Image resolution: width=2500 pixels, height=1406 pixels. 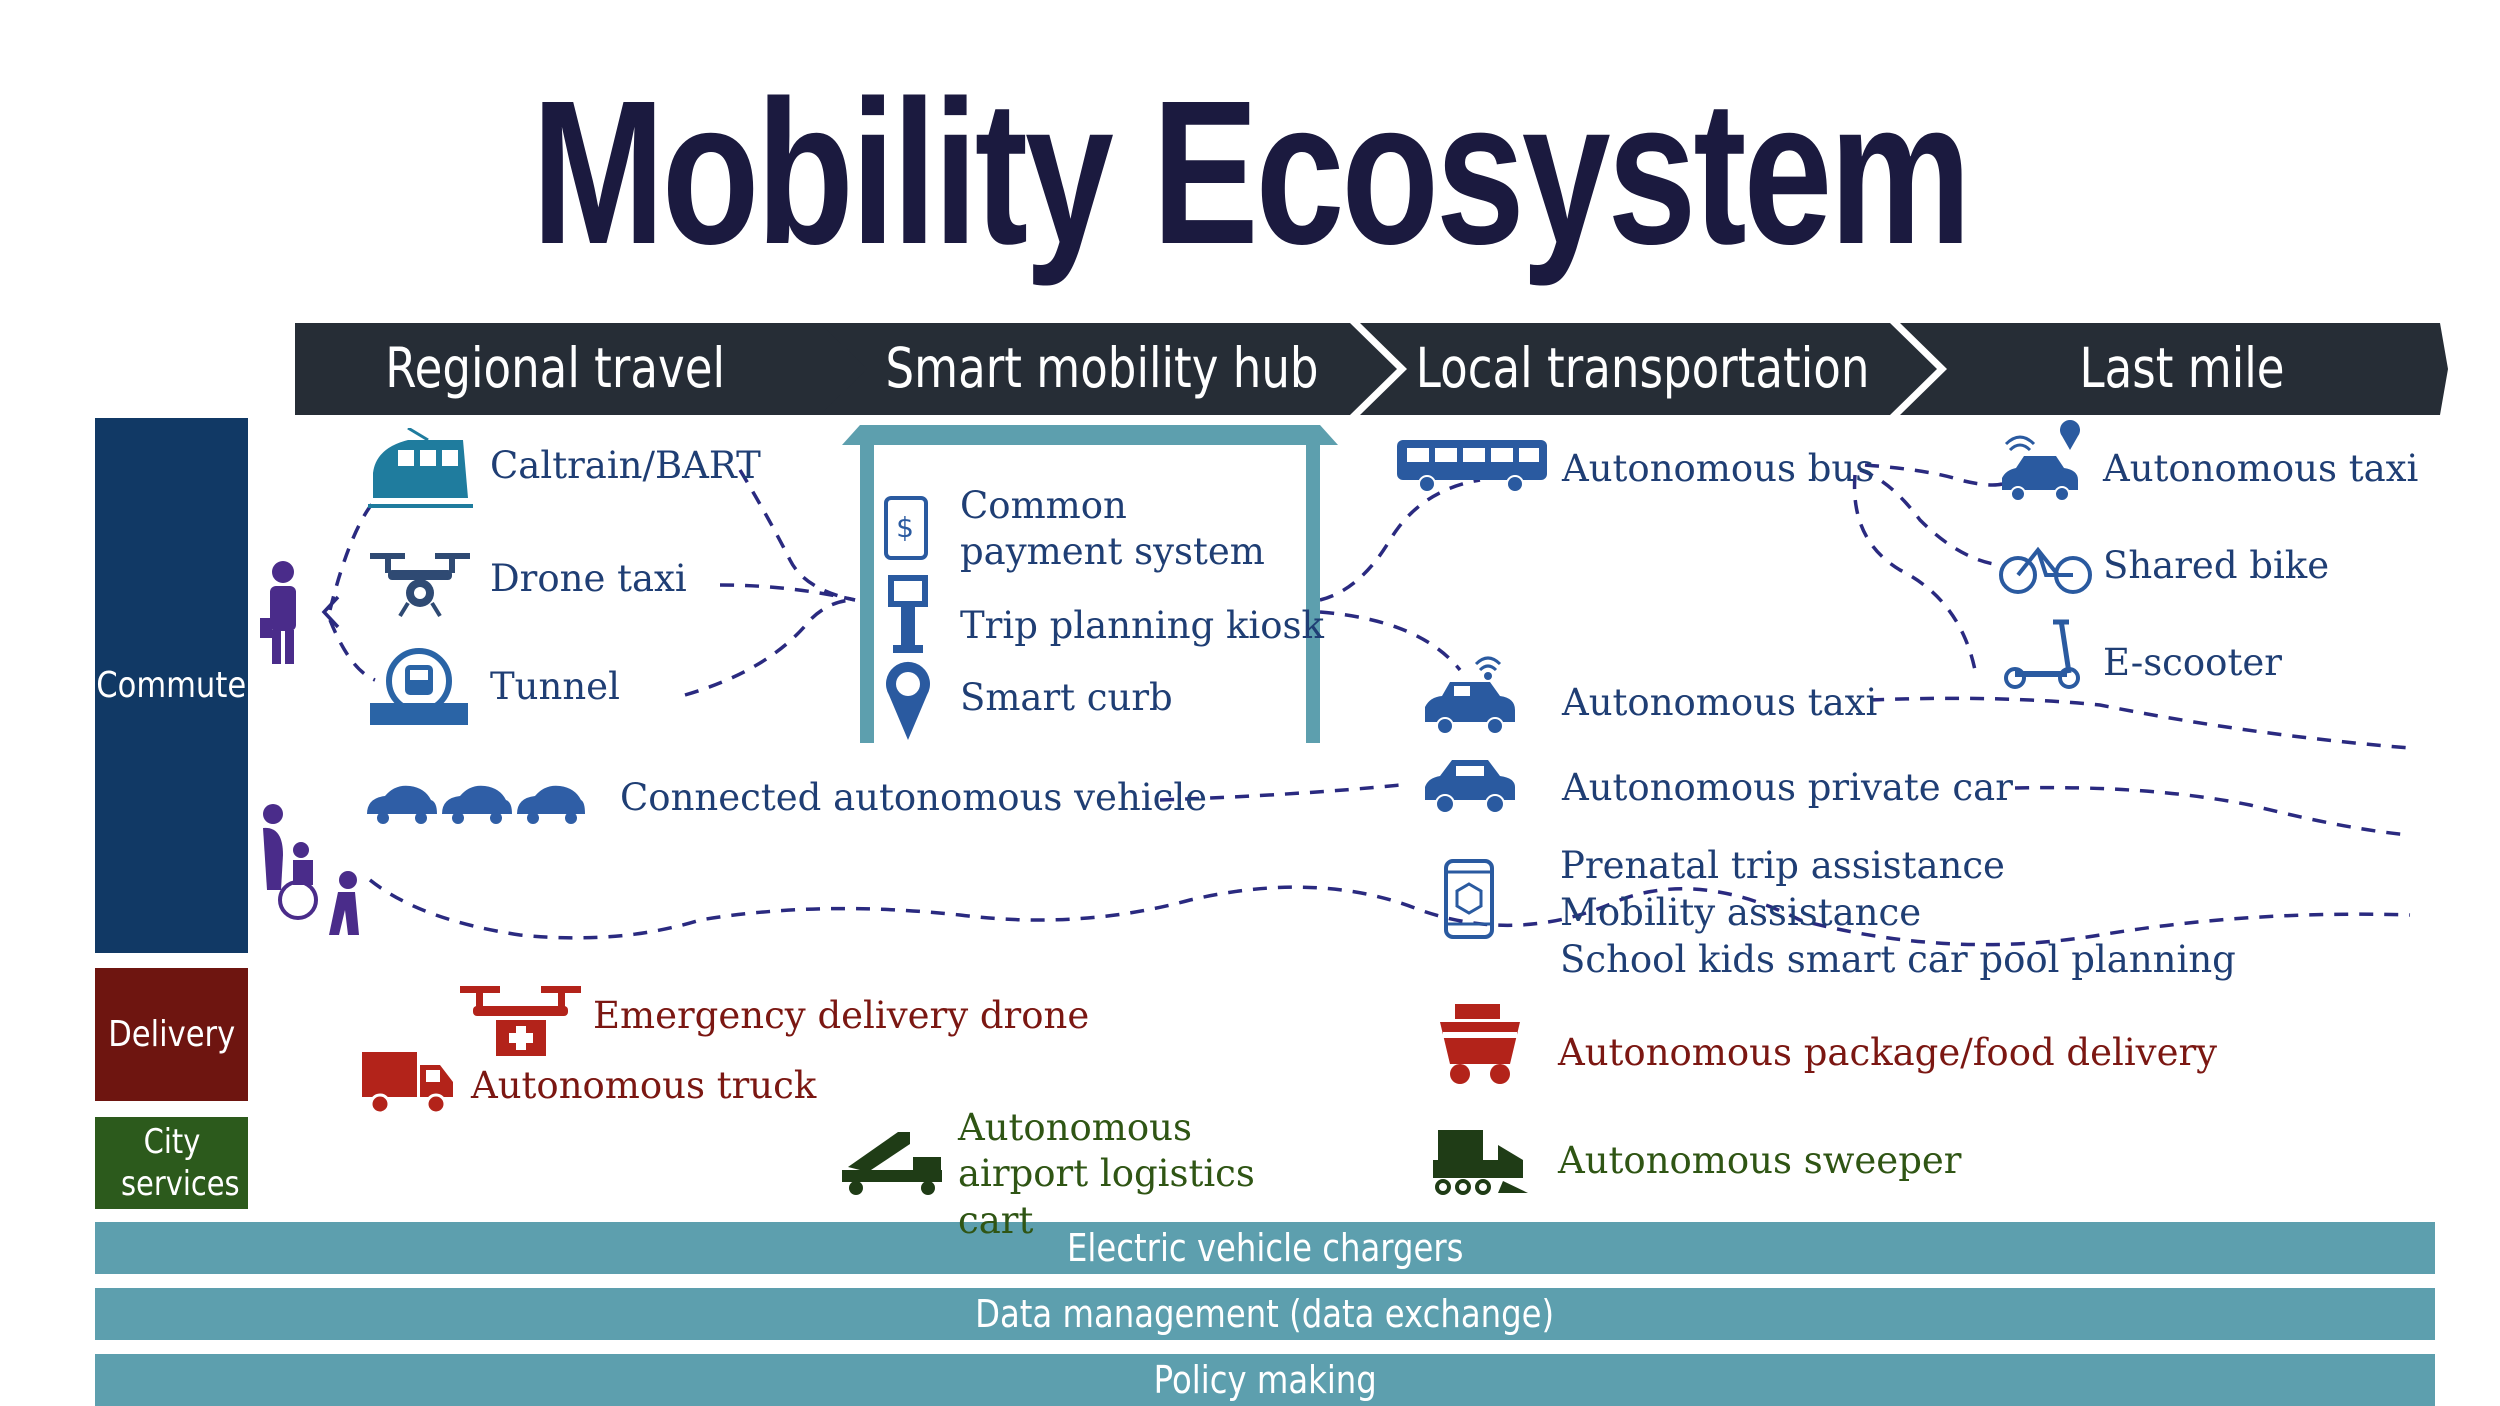 What do you see at coordinates (2192, 662) in the screenshot?
I see `scooter-label: E-scooter` at bounding box center [2192, 662].